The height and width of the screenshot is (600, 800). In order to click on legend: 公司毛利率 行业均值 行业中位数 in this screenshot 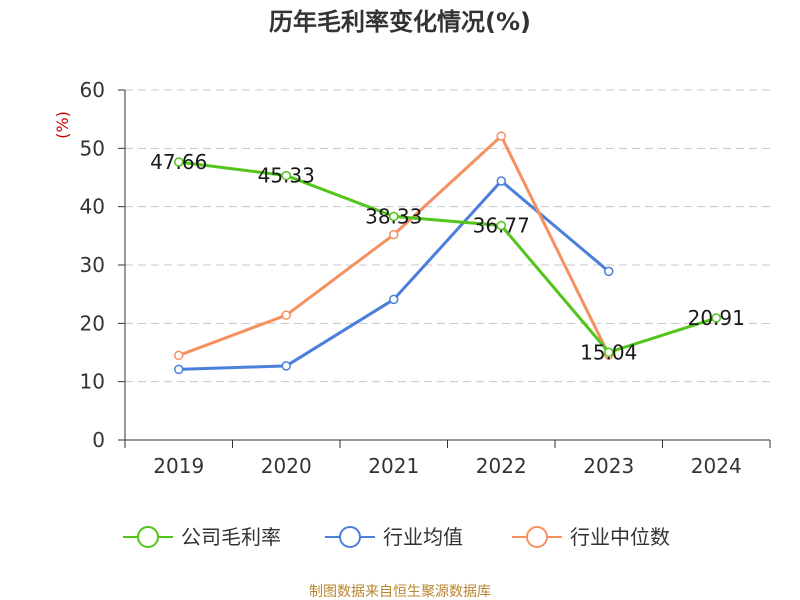, I will do `click(396, 537)`.